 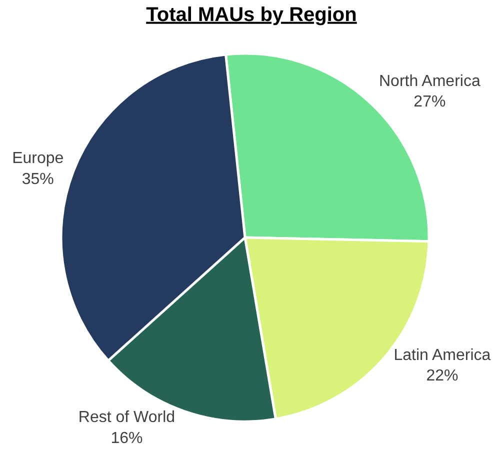 I want to click on data-label: 35%, so click(x=38, y=179).